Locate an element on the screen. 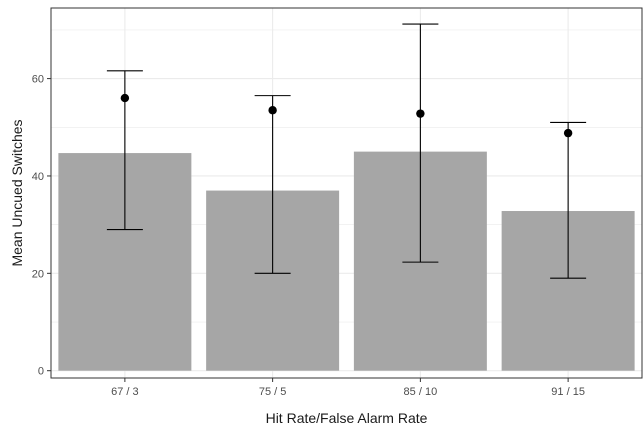 Image resolution: width=644 pixels, height=431 pixels. x-axis: 67 / 3 75 / 5 85 / 10 91 / 15 is located at coordinates (348, 388).